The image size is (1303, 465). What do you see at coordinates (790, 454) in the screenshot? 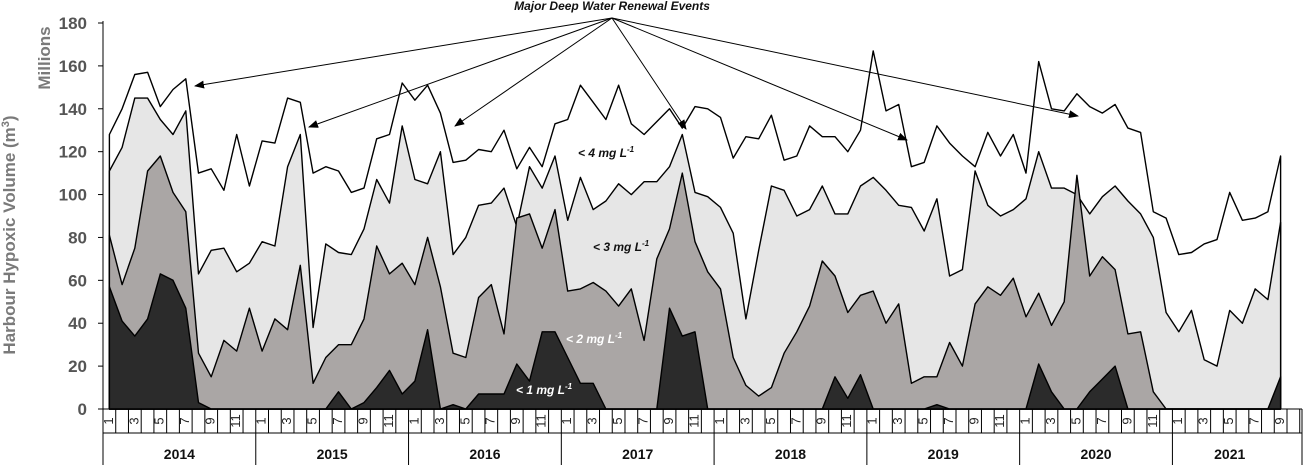
I see `x-year-label: 2018` at bounding box center [790, 454].